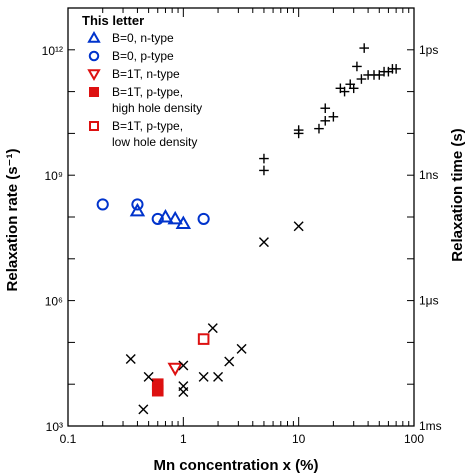 Image resolution: width=474 pixels, height=475 pixels. I want to click on data-series-triangle-down, so click(175, 369).